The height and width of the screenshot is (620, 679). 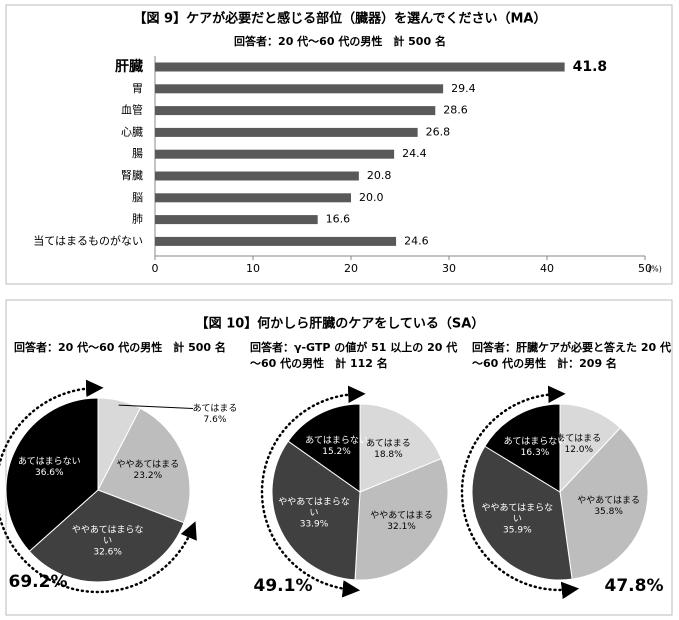 I want to click on category-label: 心臓, so click(x=132, y=131).